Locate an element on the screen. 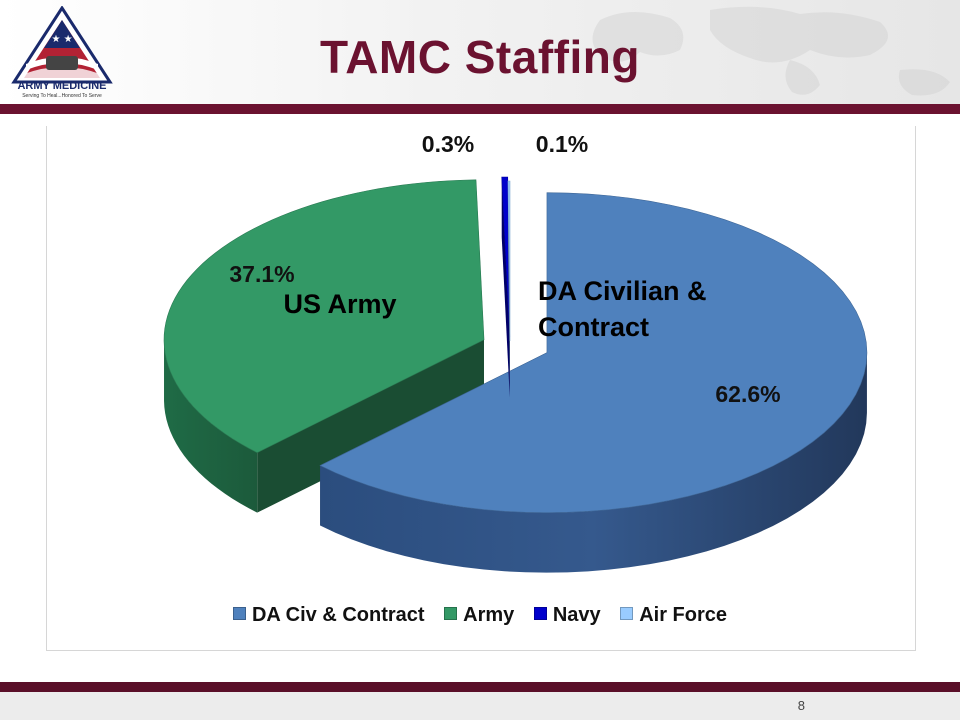 The height and width of the screenshot is (720, 960). slide-footer is located at coordinates (480, 706).